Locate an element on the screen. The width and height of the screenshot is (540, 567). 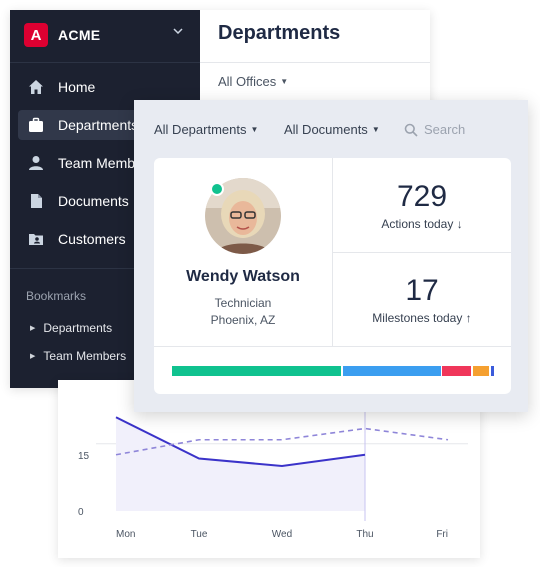
x-tick-label: Mon is located at coordinates (125, 534).